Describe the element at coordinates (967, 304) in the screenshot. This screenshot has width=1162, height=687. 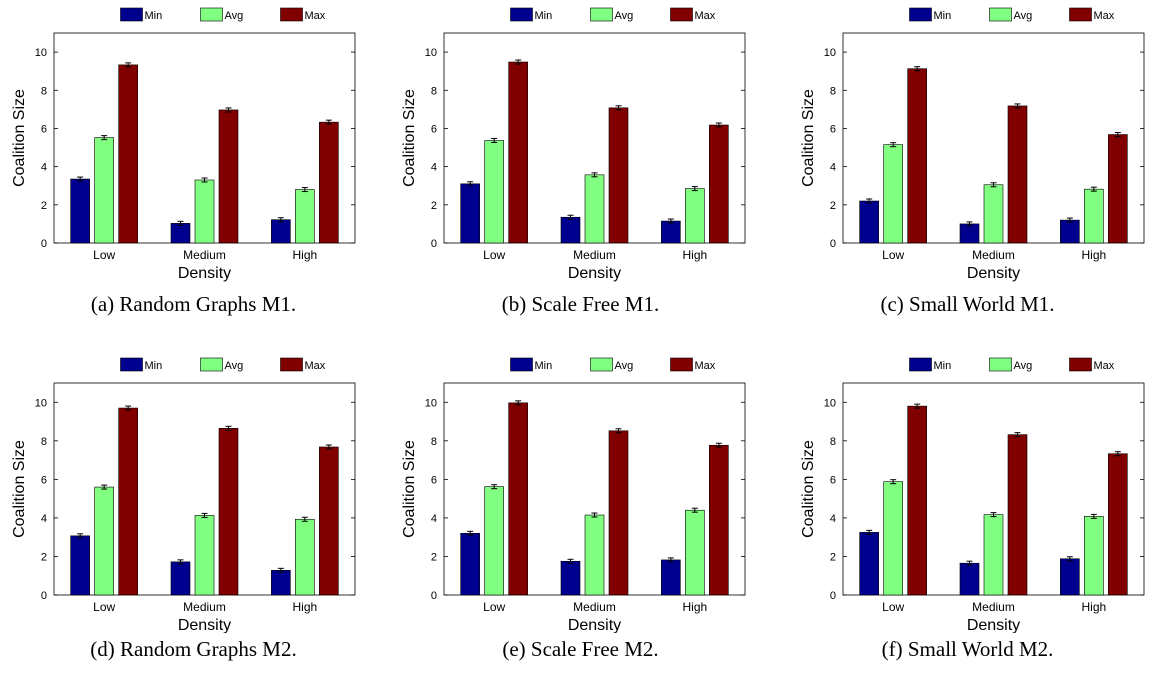
I see `caption-c: (c) Small World M1.` at that location.